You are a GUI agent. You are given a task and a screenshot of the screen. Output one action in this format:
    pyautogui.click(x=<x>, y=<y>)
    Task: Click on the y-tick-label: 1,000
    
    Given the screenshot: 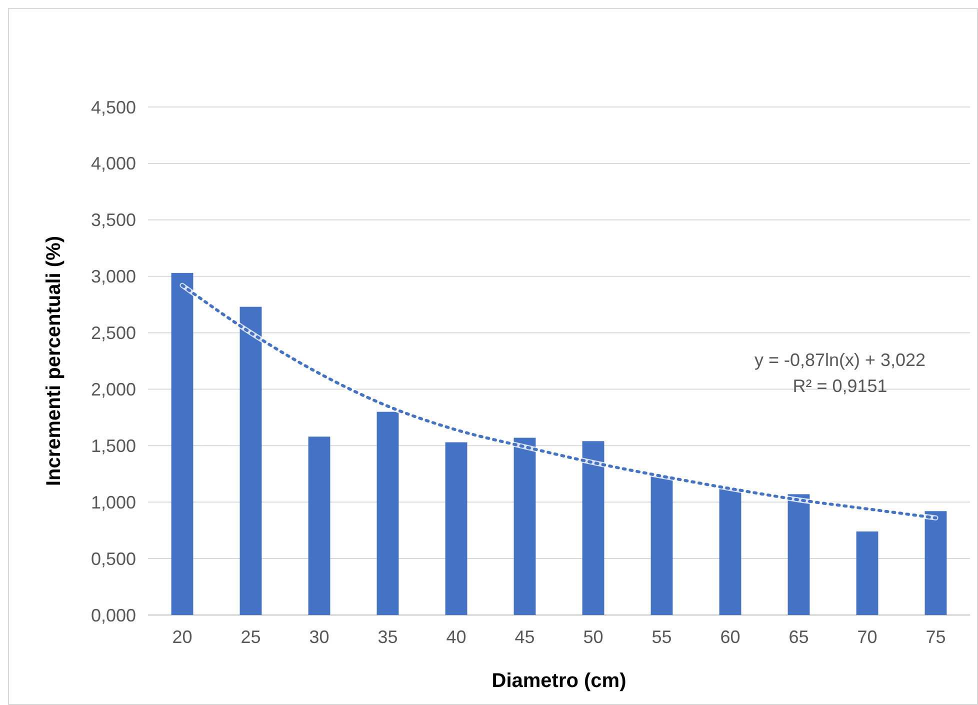 What is the action you would take?
    pyautogui.click(x=113, y=502)
    